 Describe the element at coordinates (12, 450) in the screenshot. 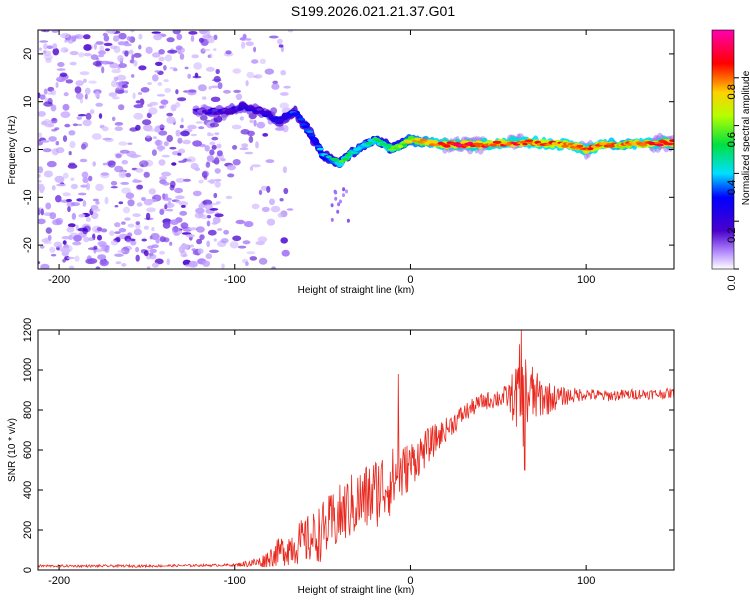

I see `snr-y-axis-label: SNR (10 * v/v)` at that location.